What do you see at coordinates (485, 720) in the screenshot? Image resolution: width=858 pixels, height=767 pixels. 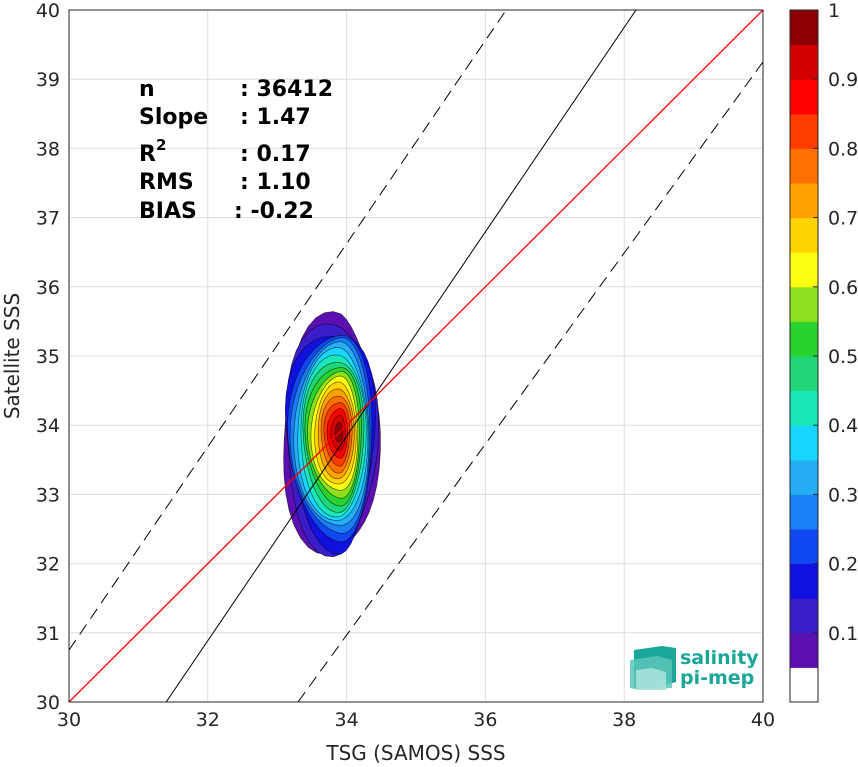 I see `x-tick-label: 36` at bounding box center [485, 720].